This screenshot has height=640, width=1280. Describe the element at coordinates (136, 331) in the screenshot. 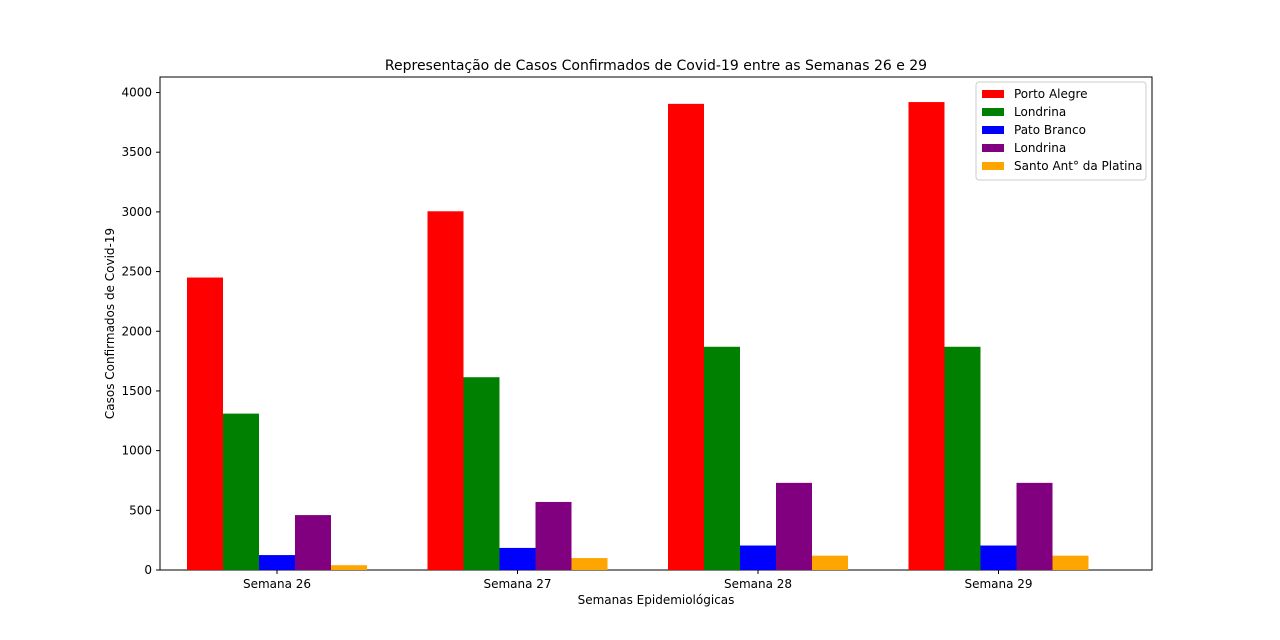

I see `y-tick-label: 2000` at that location.